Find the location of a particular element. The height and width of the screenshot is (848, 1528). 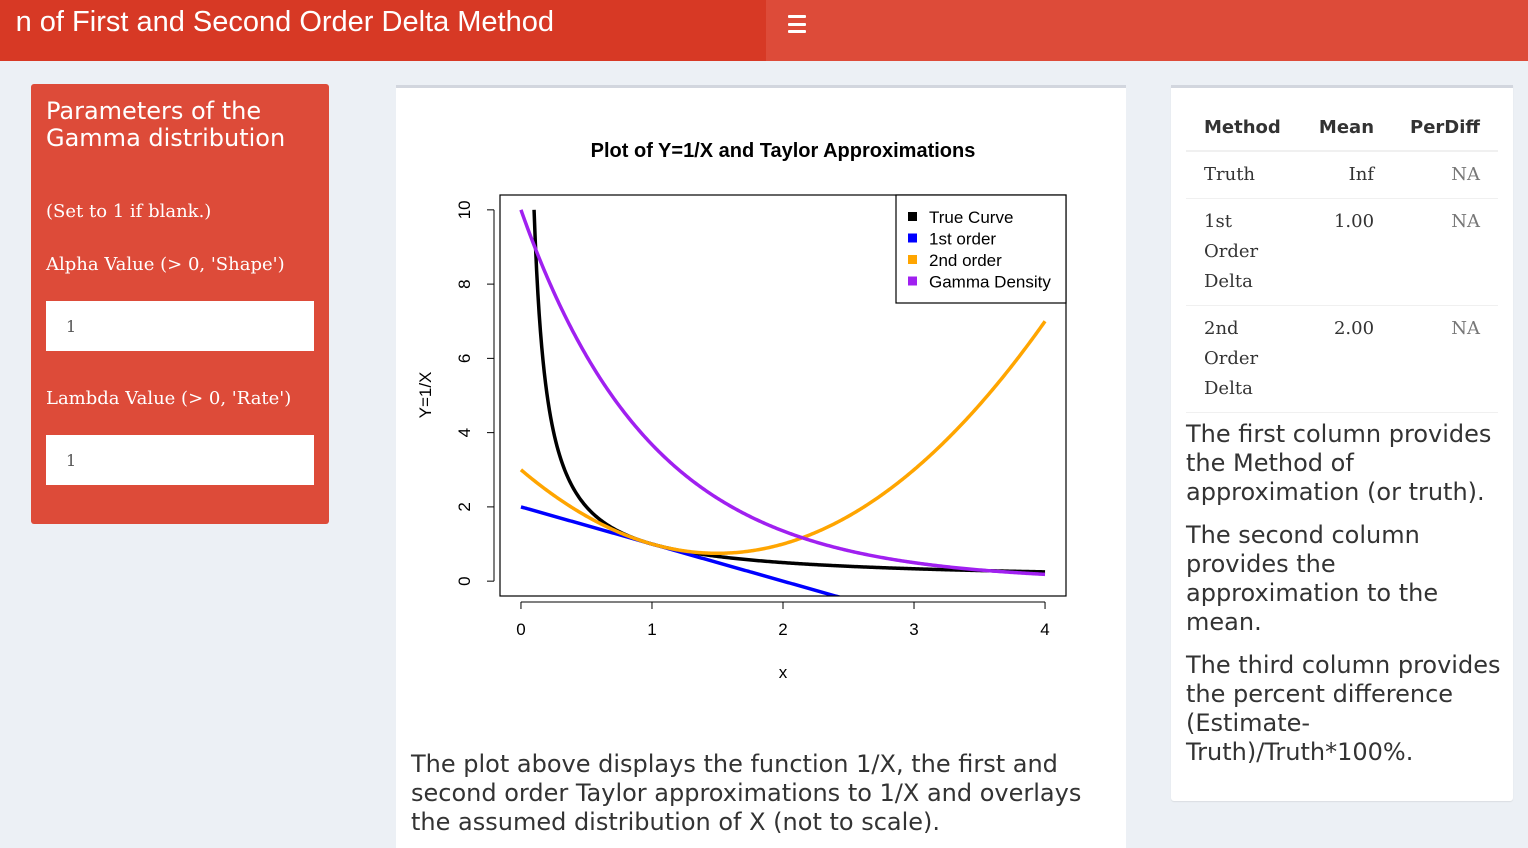

series-line-1st-order is located at coordinates (681, 550).